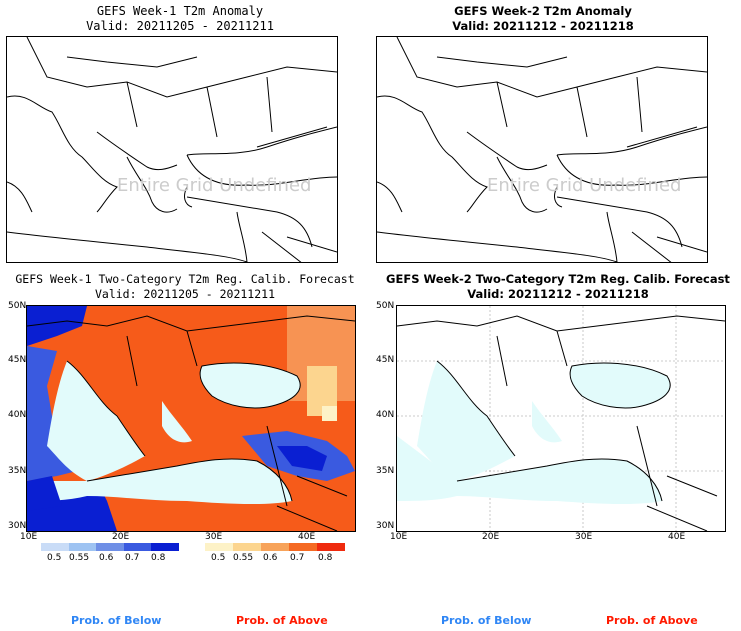 Image resolution: width=741 pixels, height=631 pixels. I want to click on panel3-valid: Valid: 20211205 - 20211211, so click(184, 294).